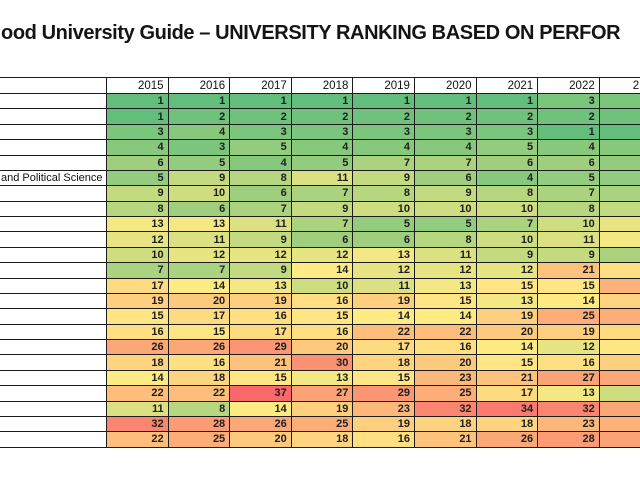 Image resolution: width=640 pixels, height=480 pixels. What do you see at coordinates (507, 225) in the screenshot?
I see `rank-cell: 7` at bounding box center [507, 225].